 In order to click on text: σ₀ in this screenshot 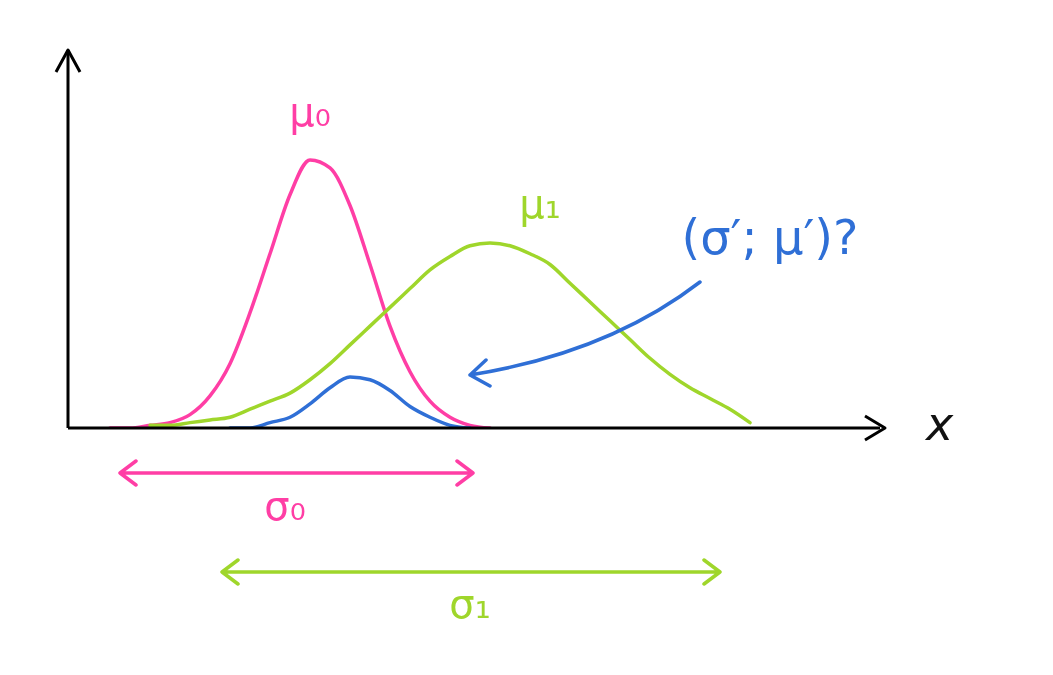, I will do `click(285, 506)`.